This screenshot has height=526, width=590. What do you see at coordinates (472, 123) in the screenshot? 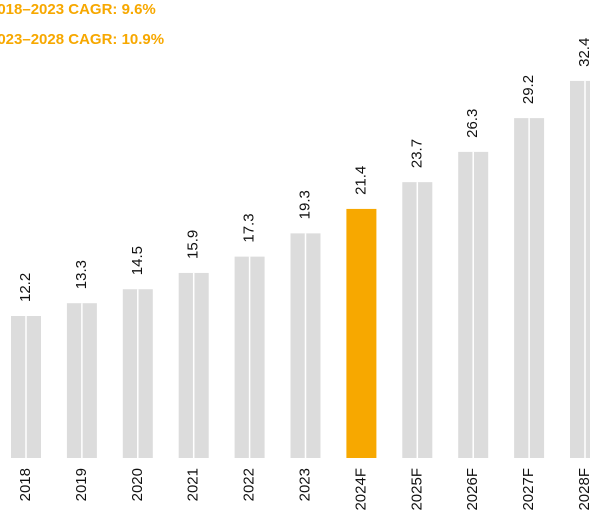
I see `value-label: 26.3` at bounding box center [472, 123].